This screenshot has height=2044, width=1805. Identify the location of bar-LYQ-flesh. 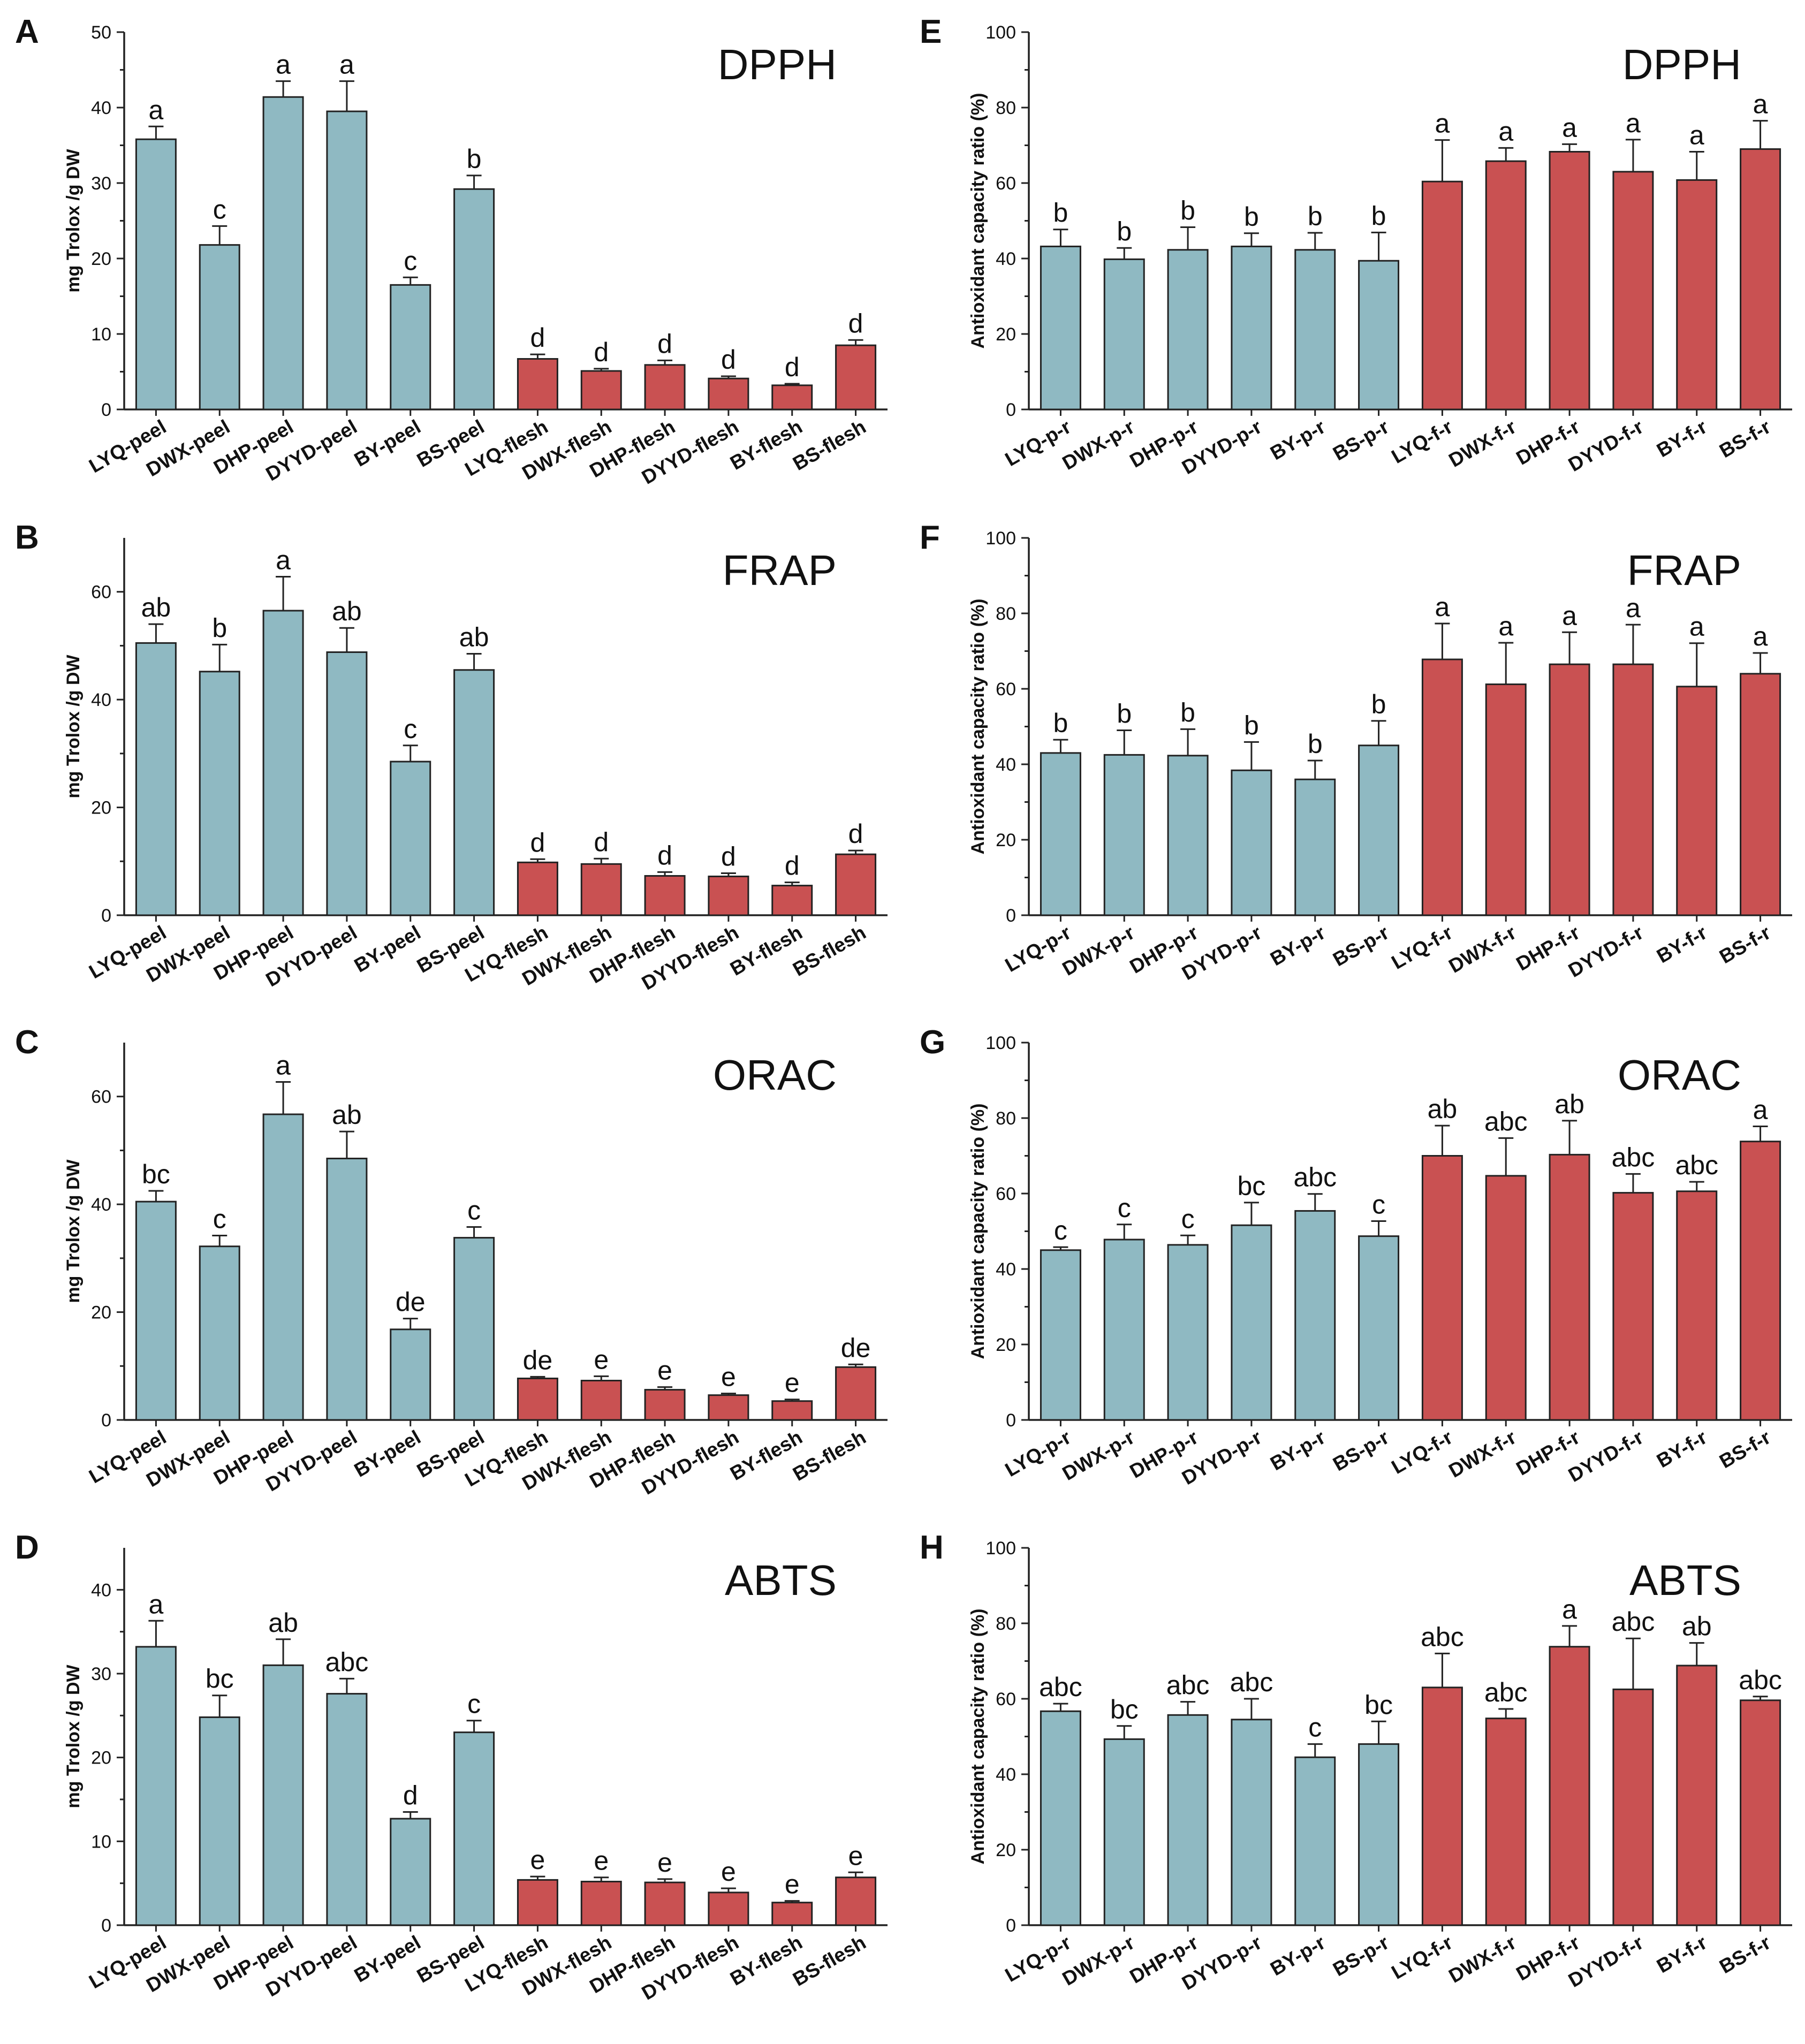
(537, 1399).